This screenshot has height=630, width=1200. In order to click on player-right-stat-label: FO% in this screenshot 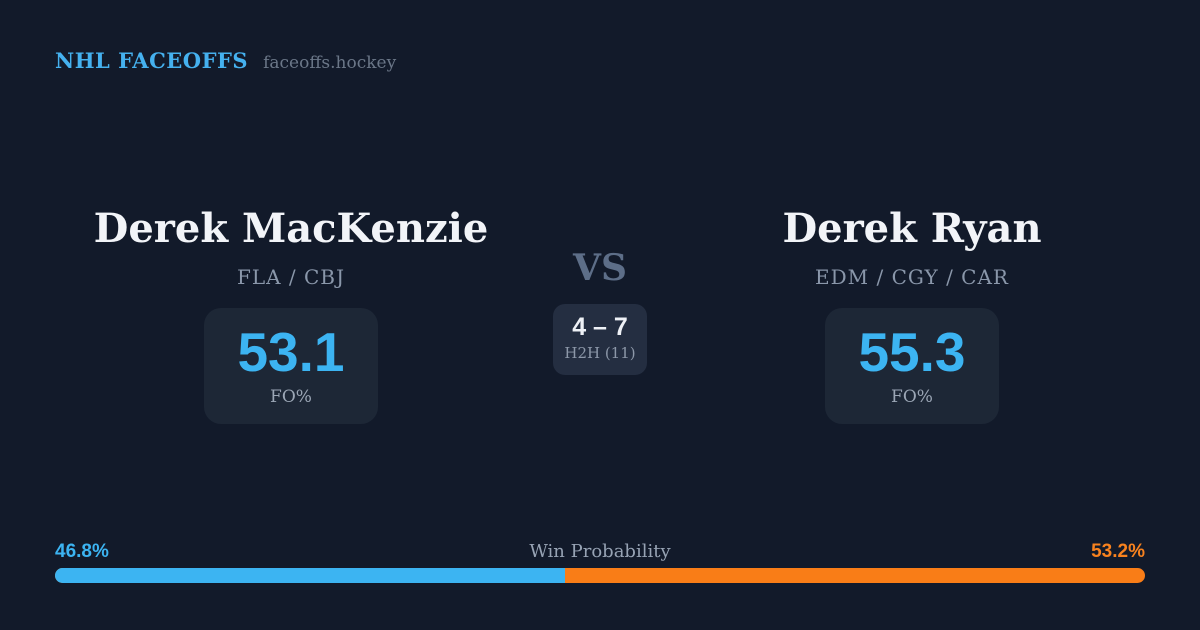, I will do `click(912, 397)`.